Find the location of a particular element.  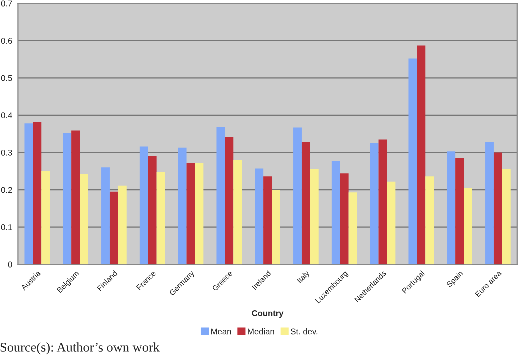

y-tick-label: 0.2 is located at coordinates (6, 190).